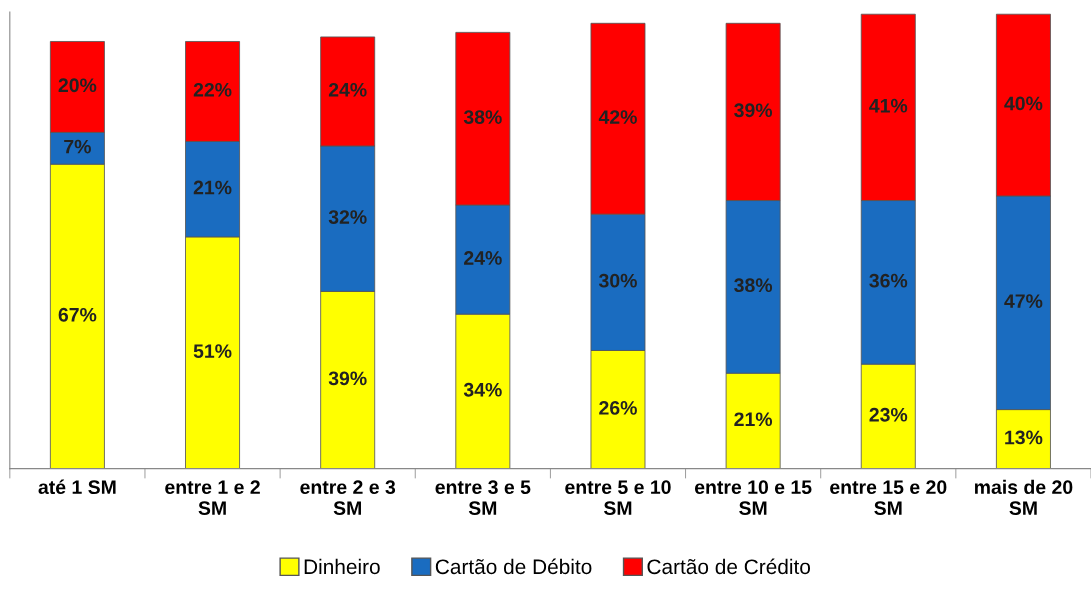  What do you see at coordinates (1023, 497) in the screenshot?
I see `x-tick-label: mais de 20 SM` at bounding box center [1023, 497].